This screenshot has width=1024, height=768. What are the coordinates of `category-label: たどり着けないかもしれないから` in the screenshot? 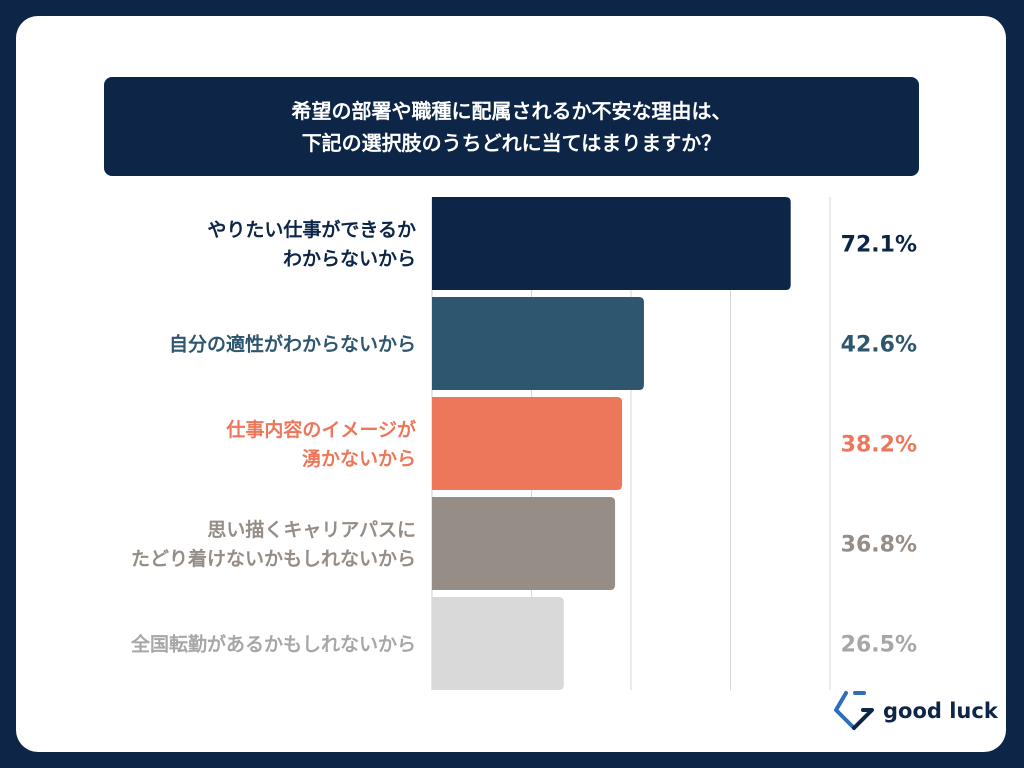 It's located at (273, 558).